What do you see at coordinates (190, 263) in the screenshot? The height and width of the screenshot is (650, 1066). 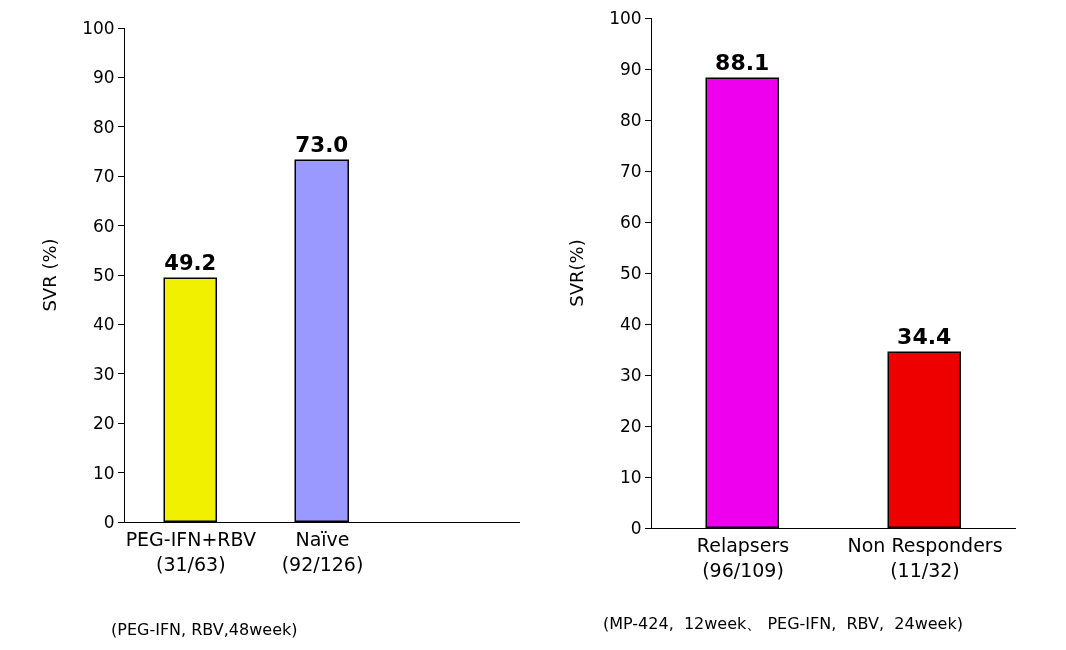 I see `data-label: 49.2` at bounding box center [190, 263].